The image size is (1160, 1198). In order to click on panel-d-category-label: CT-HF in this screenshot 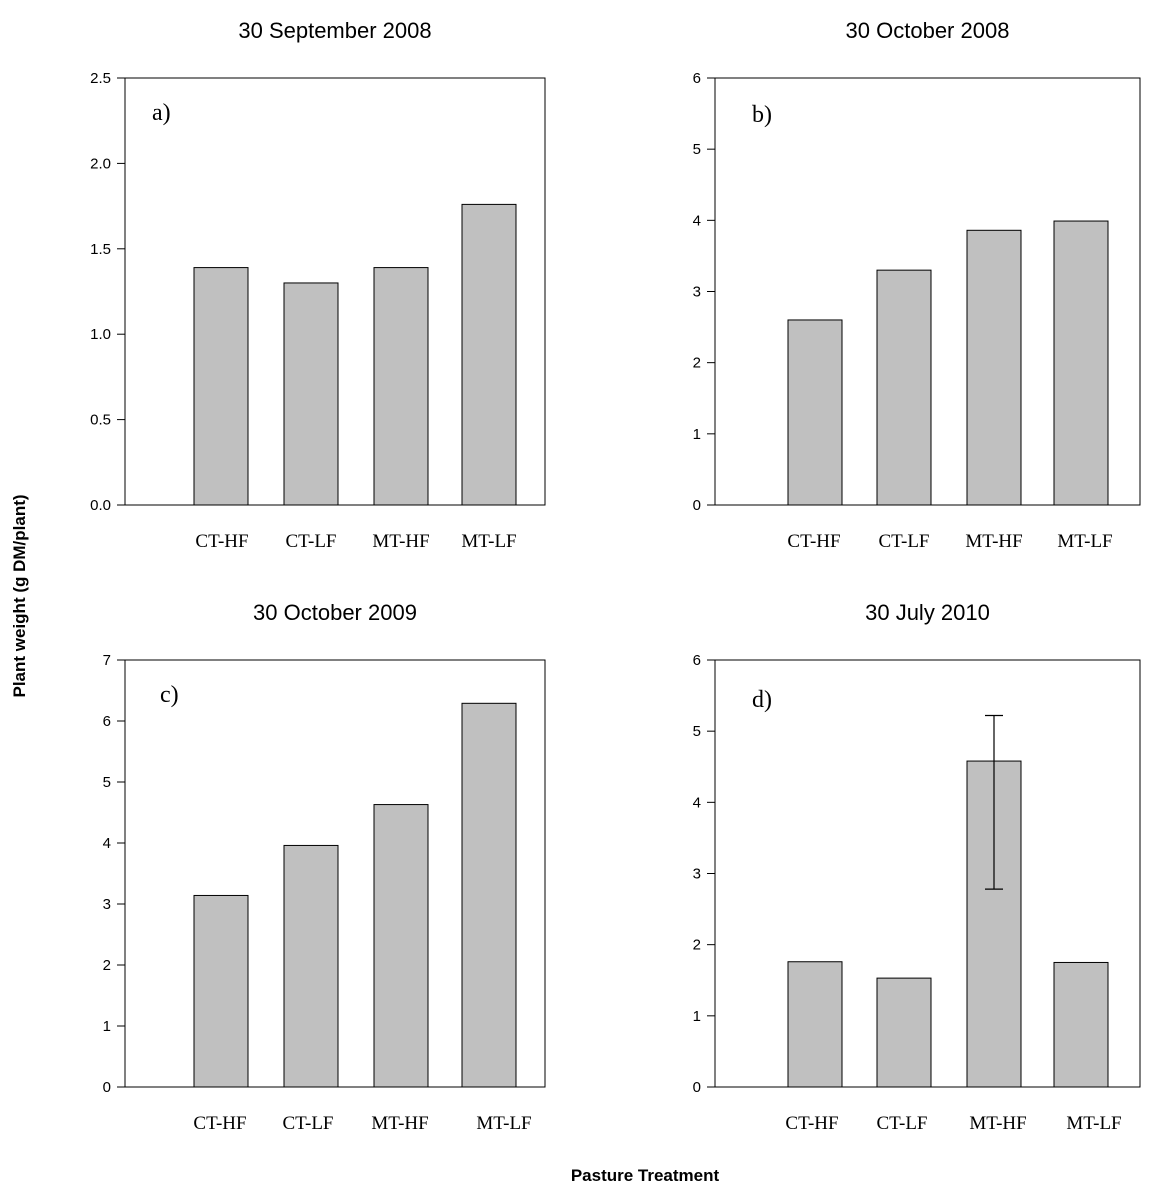, I will do `click(811, 1123)`.